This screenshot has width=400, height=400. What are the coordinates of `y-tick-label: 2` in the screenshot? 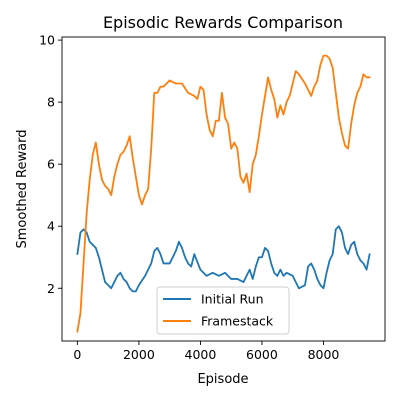 It's located at (51, 288).